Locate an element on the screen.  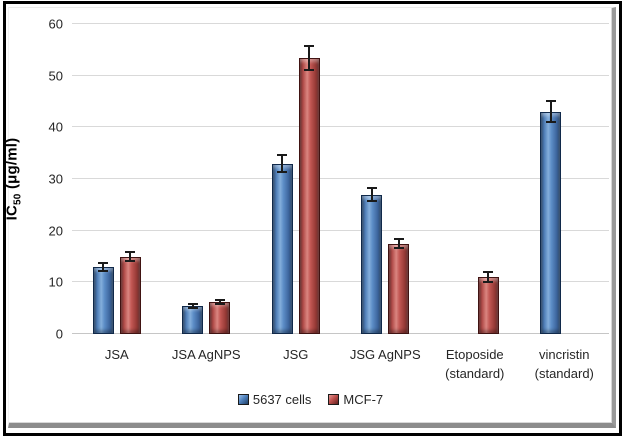
y-axis-title: IC50 (μg/ml) is located at coordinates (13, 179).